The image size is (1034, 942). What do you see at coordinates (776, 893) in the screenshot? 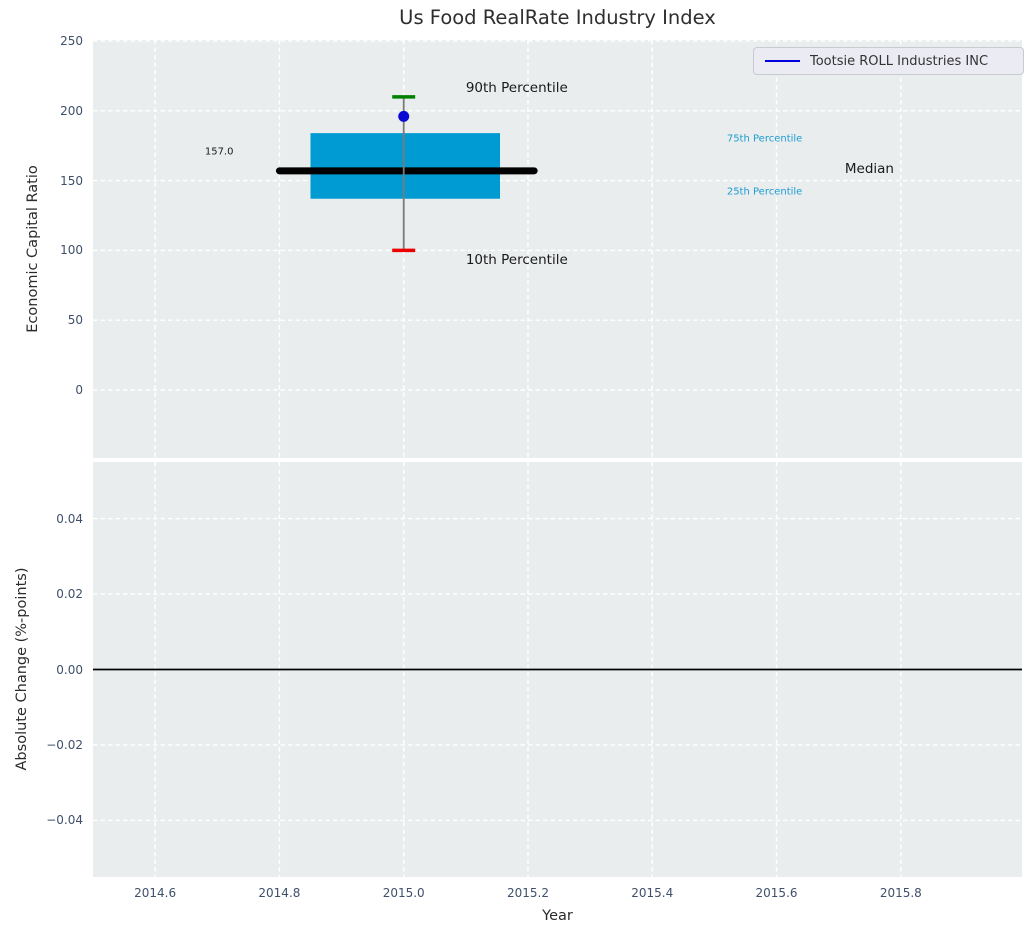
I see `x-tick-label: 2015.6` at bounding box center [776, 893].